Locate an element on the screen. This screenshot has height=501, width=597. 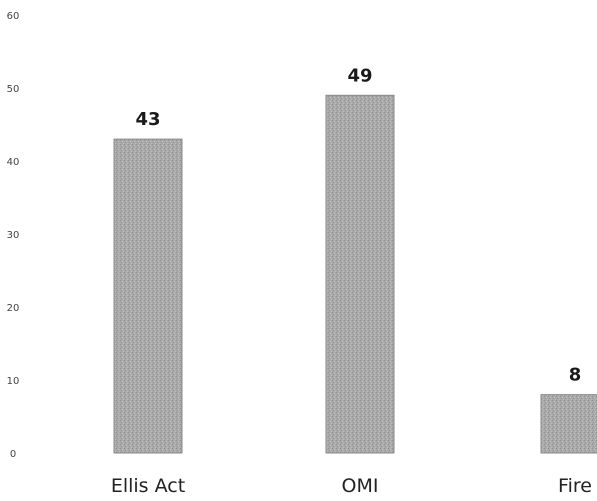
x-axis-category-labels: Ellis Act OMI Fire is located at coordinates (351, 486).